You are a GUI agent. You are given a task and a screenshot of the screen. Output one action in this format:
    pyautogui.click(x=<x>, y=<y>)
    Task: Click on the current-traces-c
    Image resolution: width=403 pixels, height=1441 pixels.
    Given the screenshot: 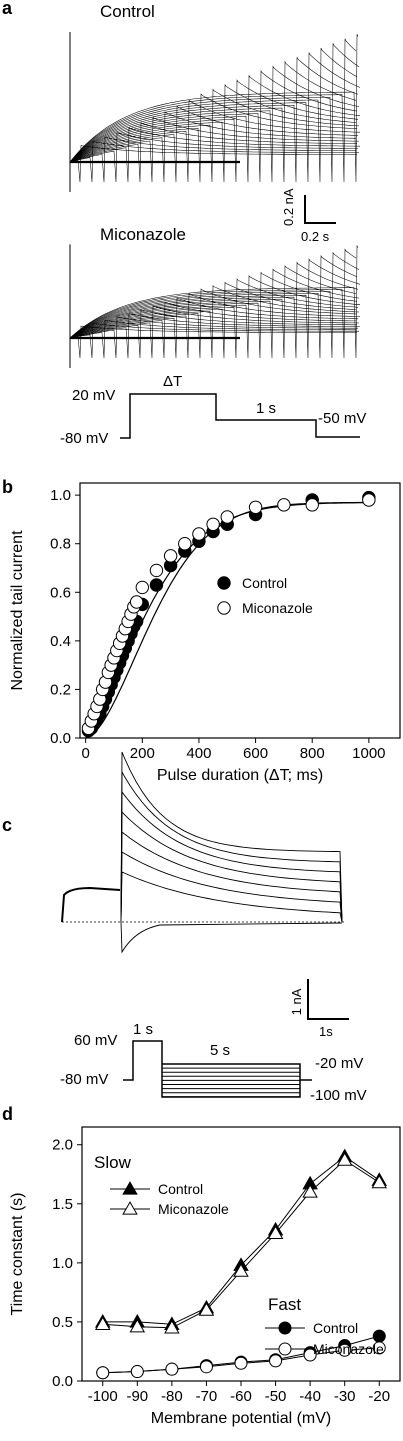 What is the action you would take?
    pyautogui.click(x=203, y=852)
    